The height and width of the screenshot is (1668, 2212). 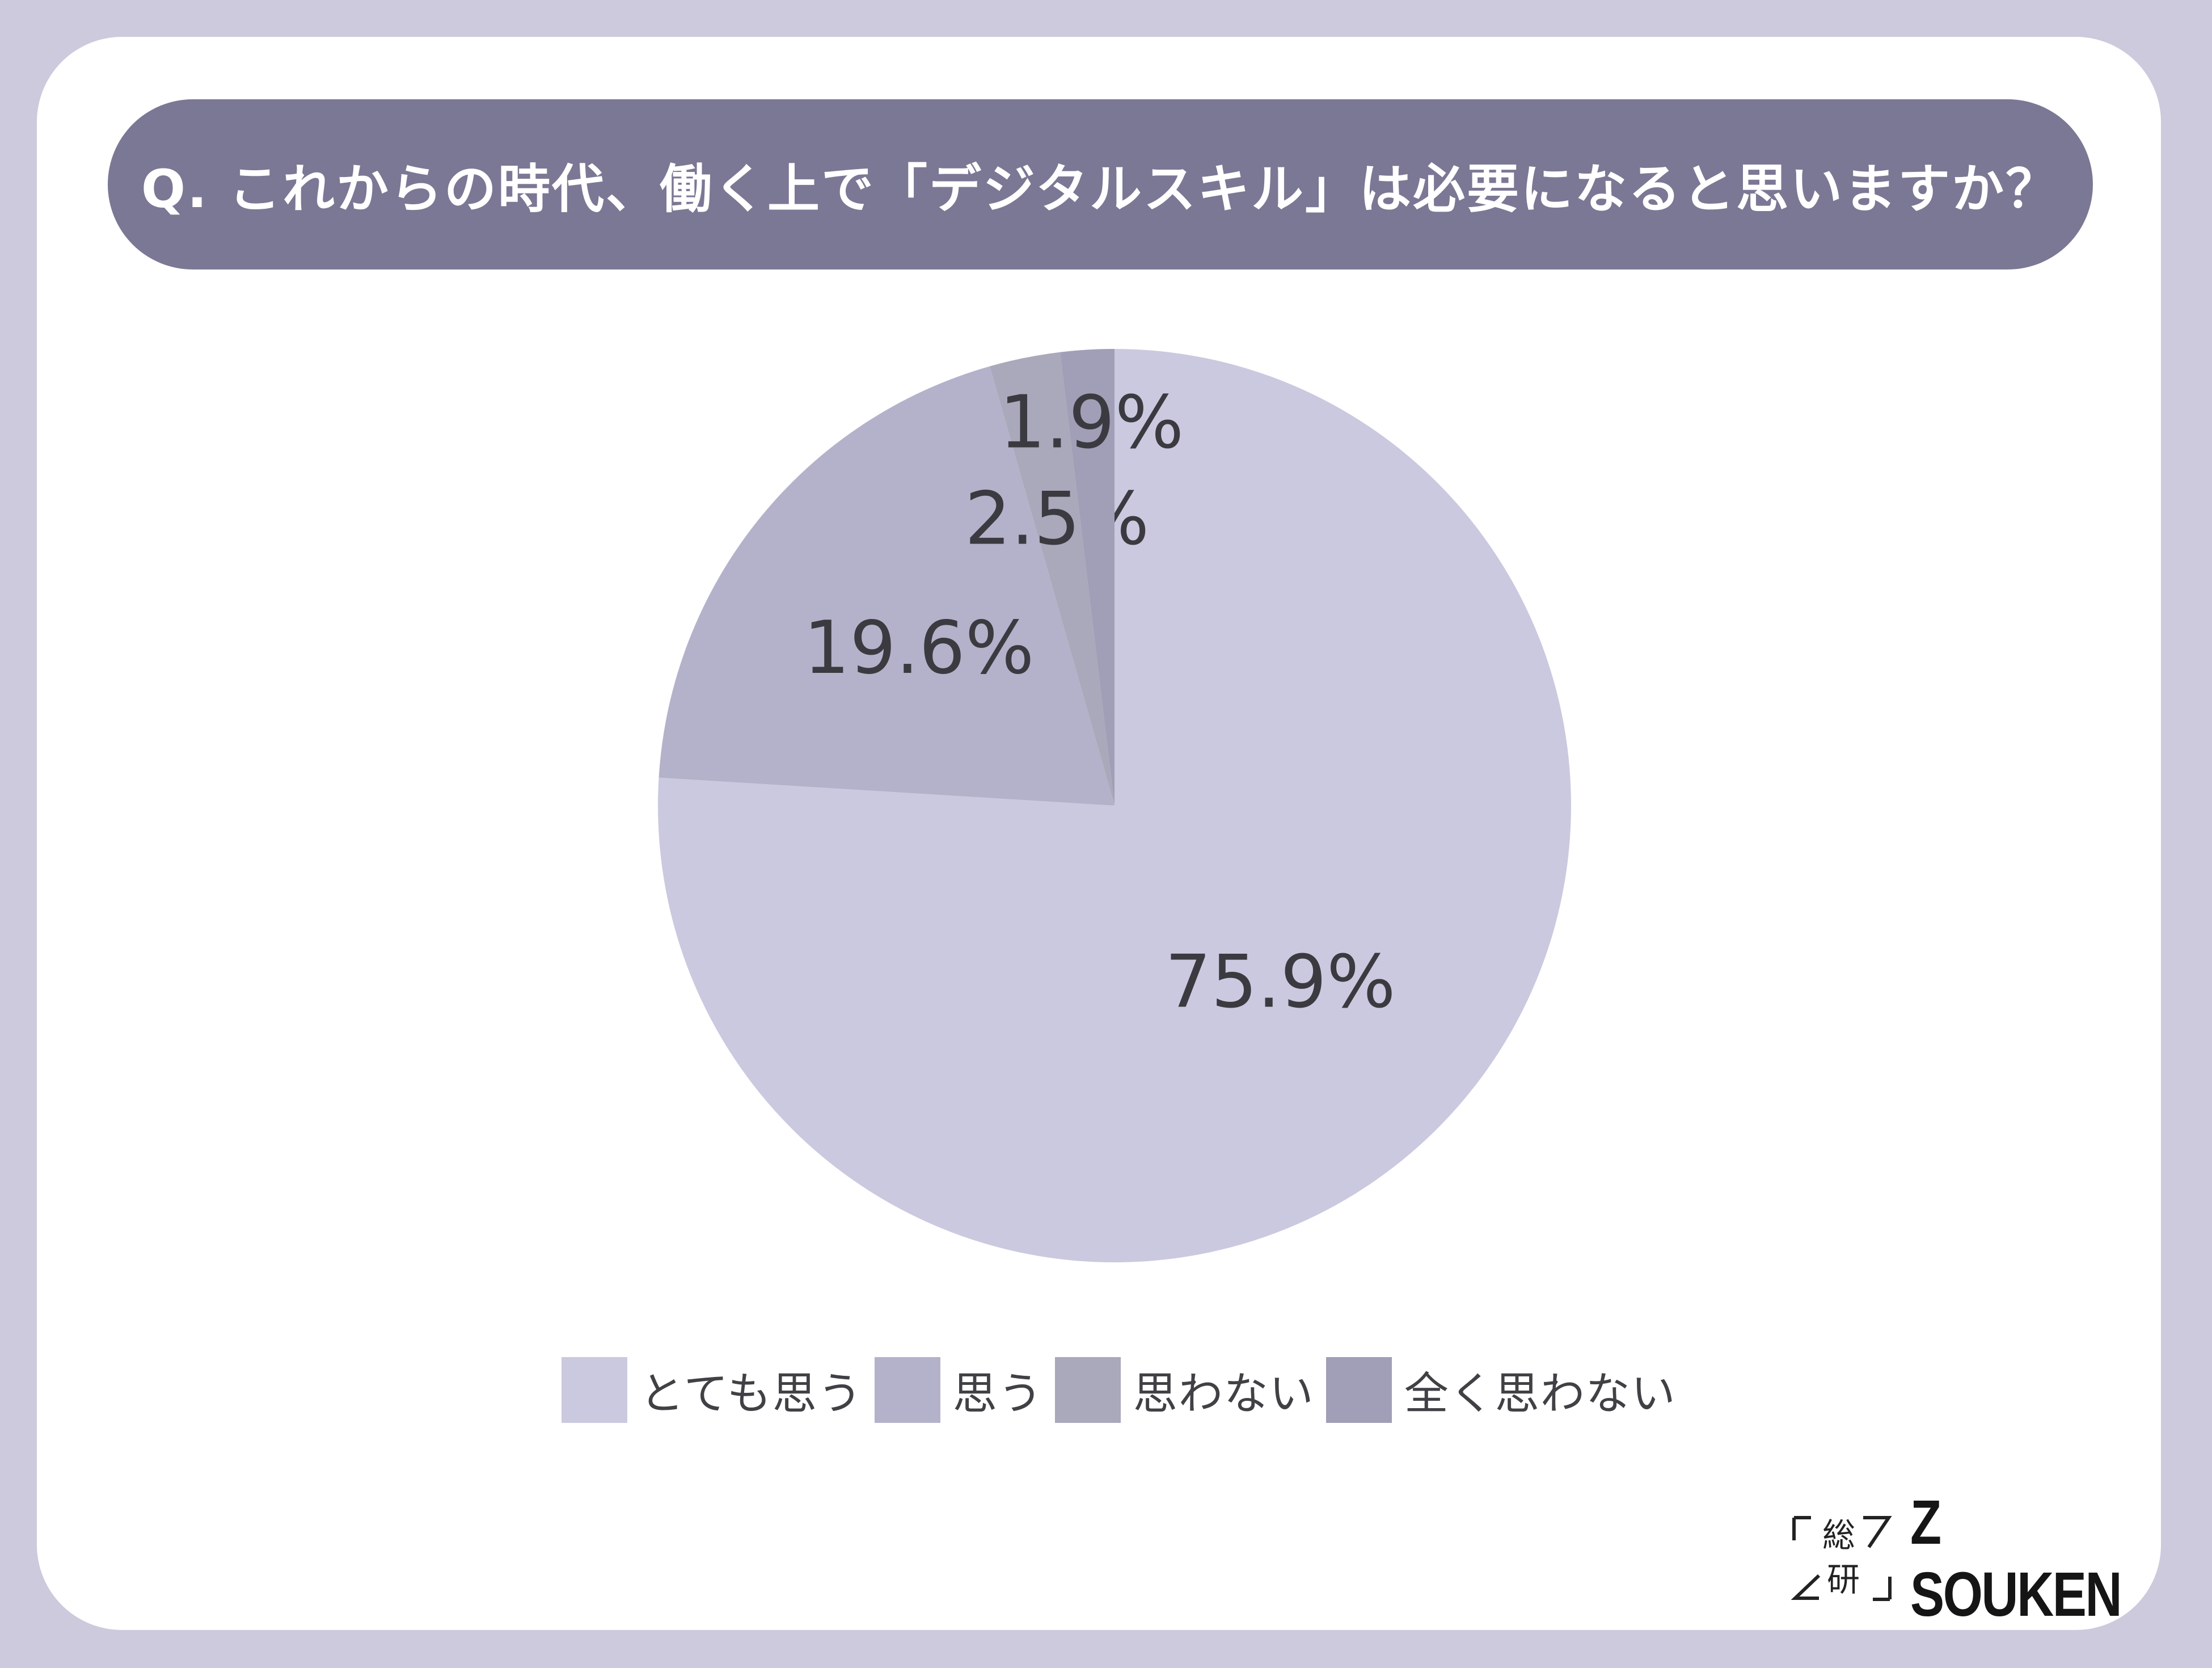 I want to click on legend-label: 思う, so click(x=998, y=1394).